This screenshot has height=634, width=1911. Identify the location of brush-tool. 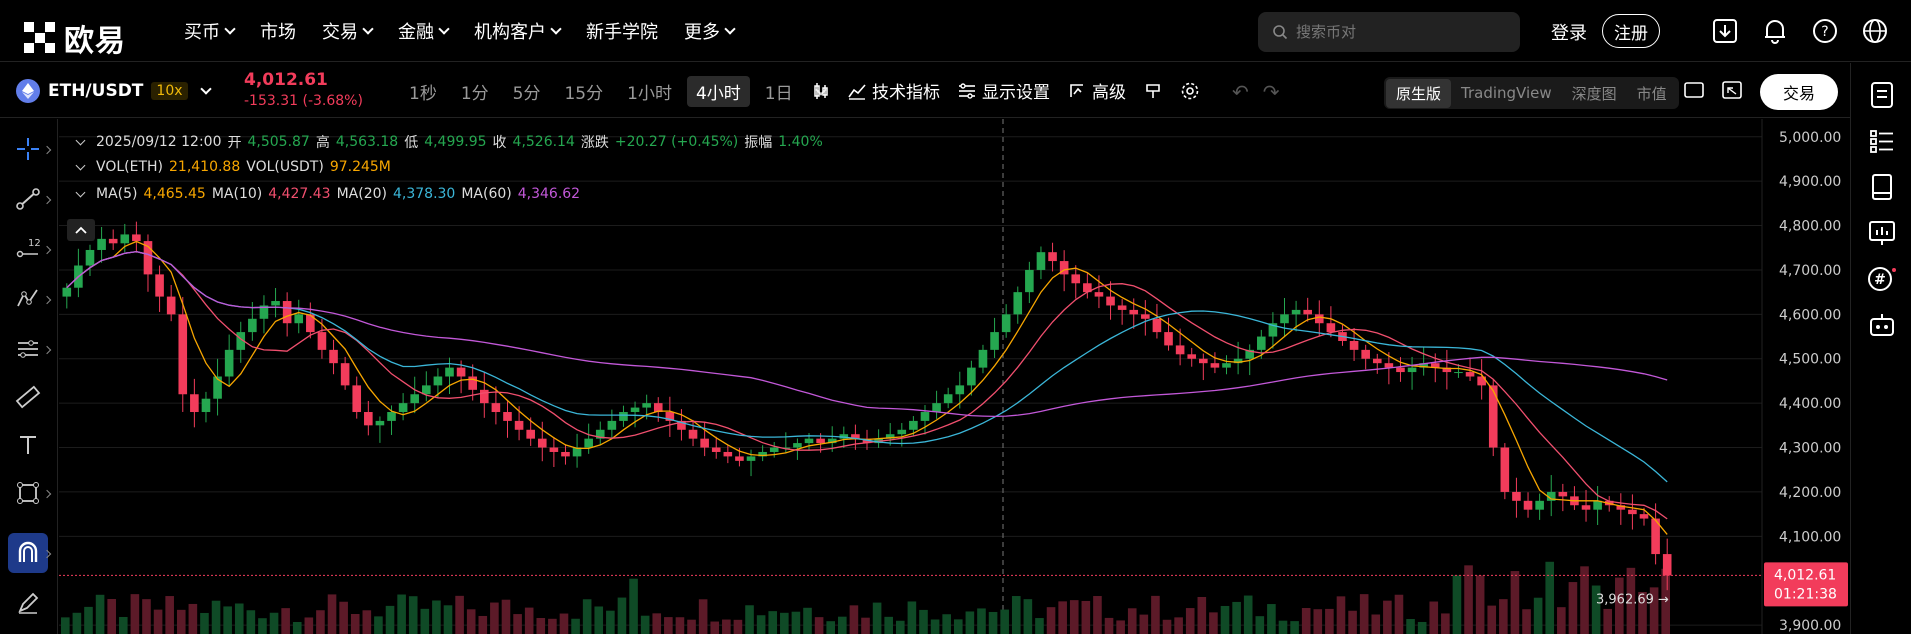
(28, 603).